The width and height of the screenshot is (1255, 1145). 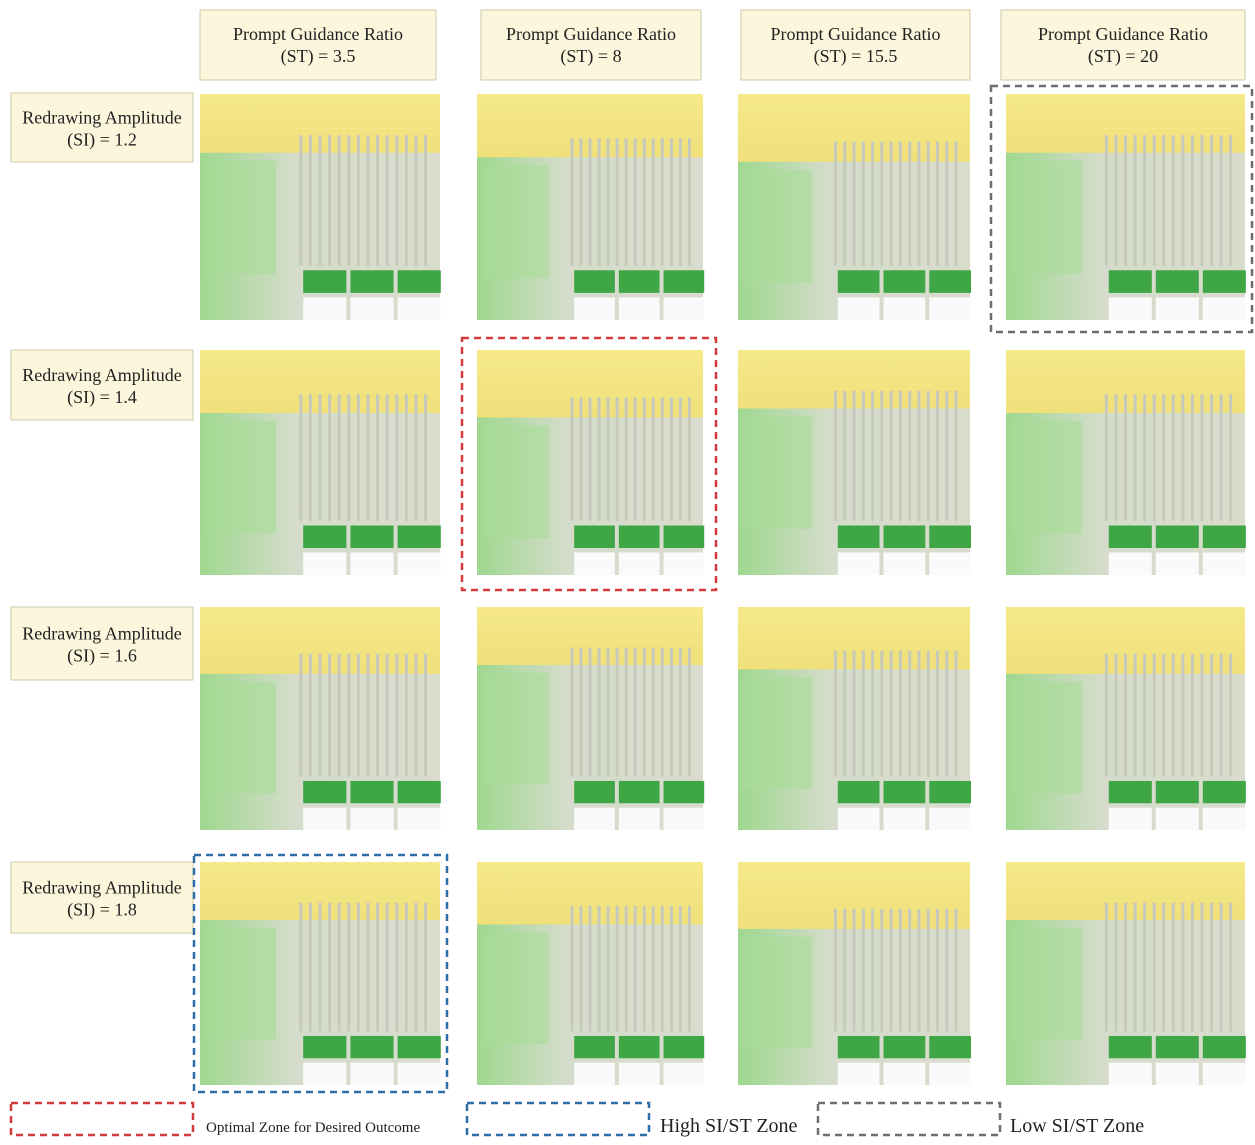 What do you see at coordinates (101, 375) in the screenshot?
I see `row-label-text: Redrawing Amplitude` at bounding box center [101, 375].